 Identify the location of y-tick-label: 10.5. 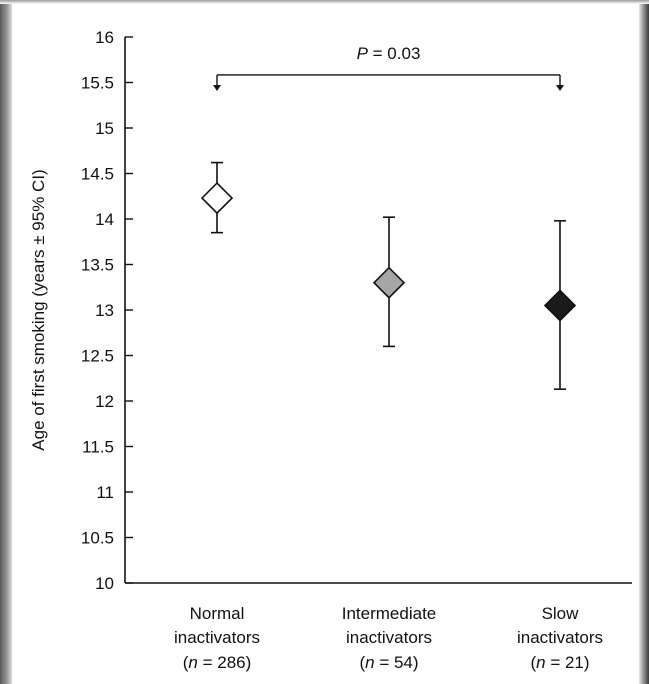
(97, 538).